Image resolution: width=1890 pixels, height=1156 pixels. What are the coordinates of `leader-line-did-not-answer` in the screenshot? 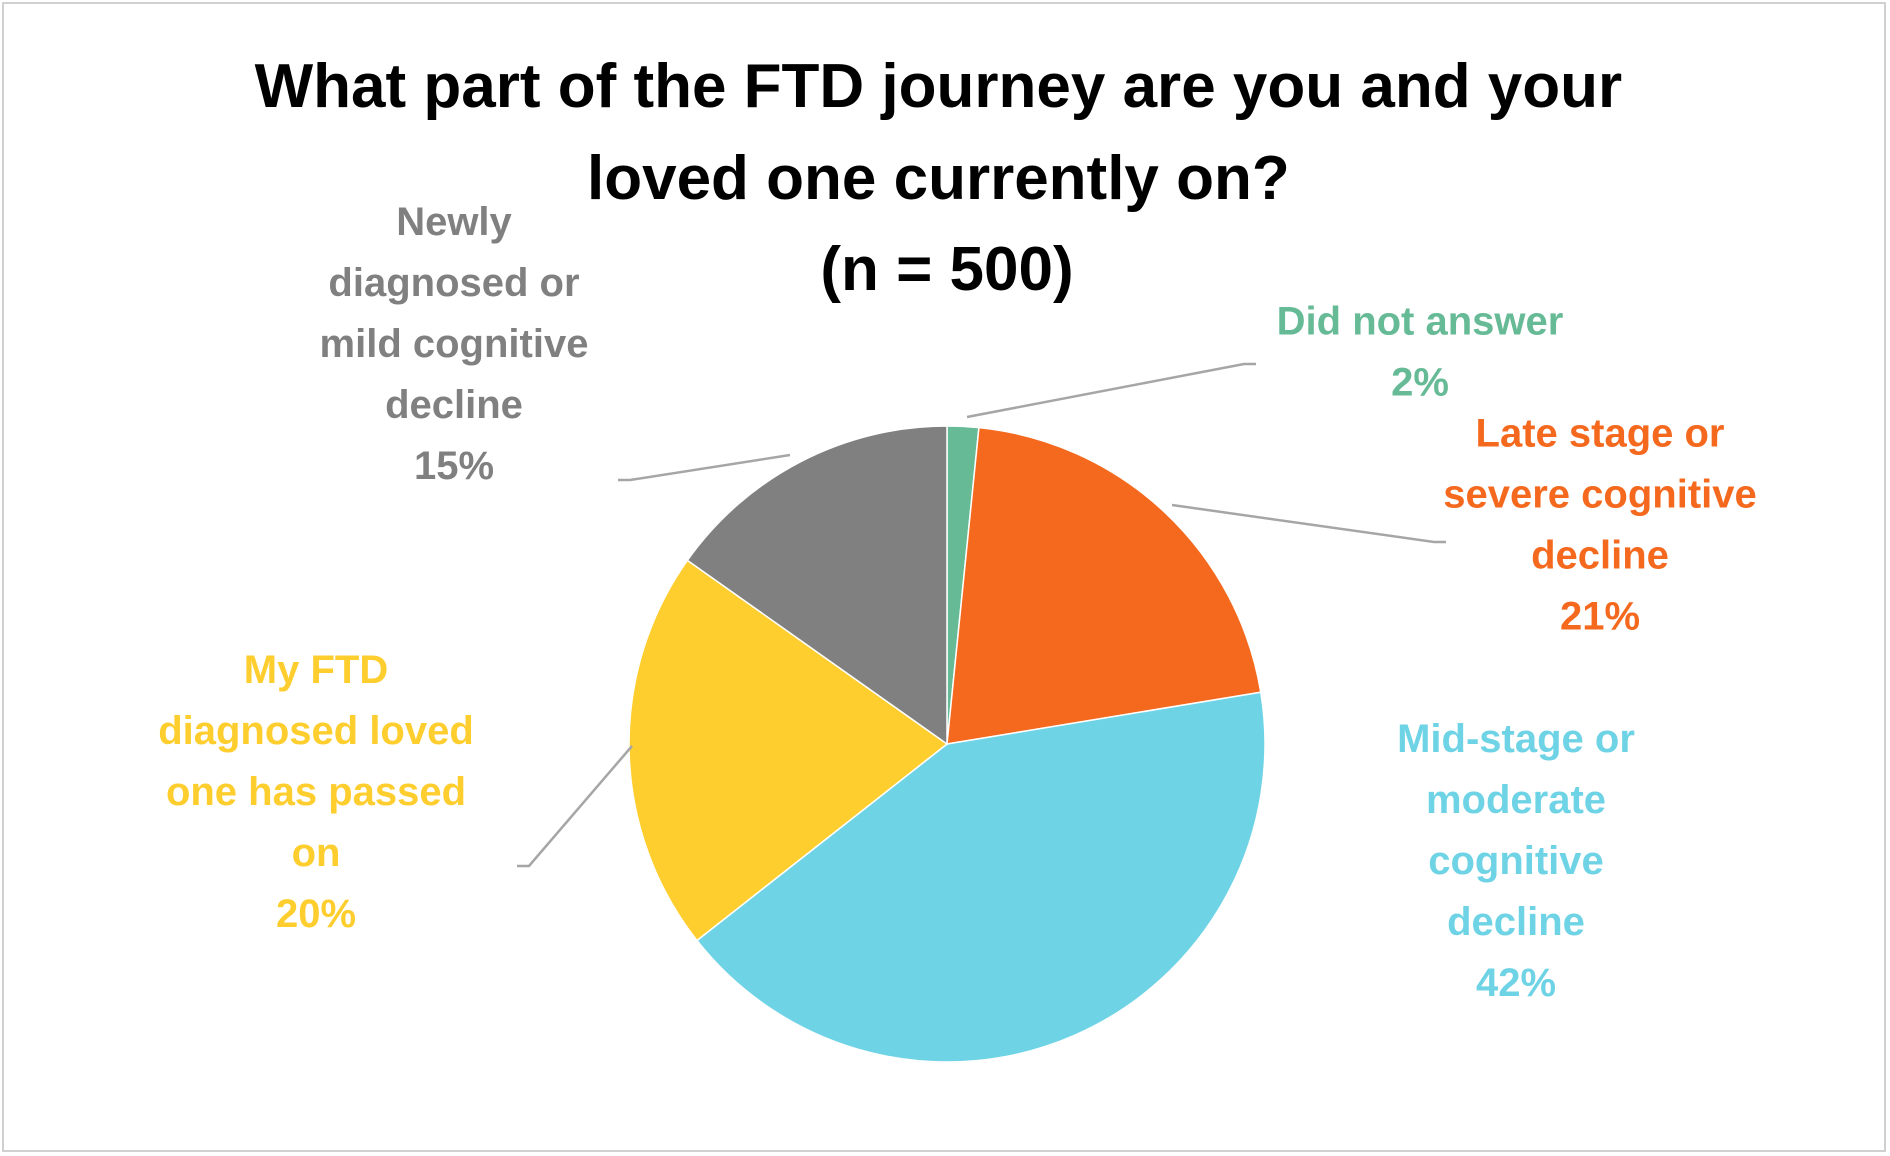 It's located at (1111, 390).